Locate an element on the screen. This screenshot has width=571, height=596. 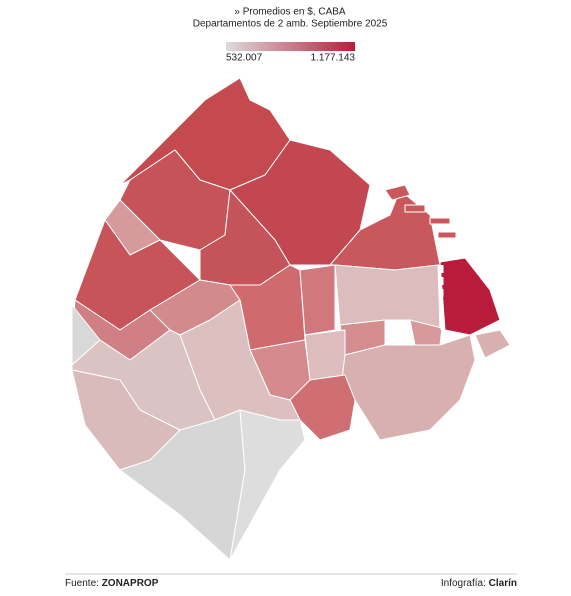
legend-max: 1.177.143 is located at coordinates (333, 58).